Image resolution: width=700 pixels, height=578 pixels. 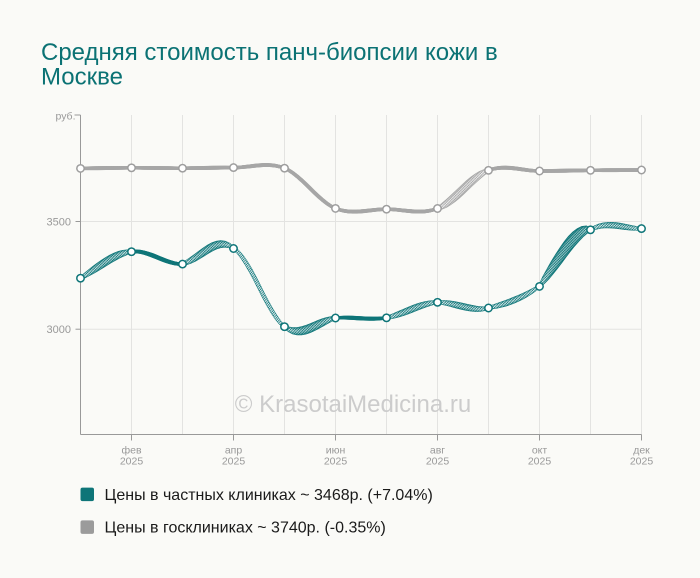 I want to click on svg-text: апр, so click(x=234, y=451).